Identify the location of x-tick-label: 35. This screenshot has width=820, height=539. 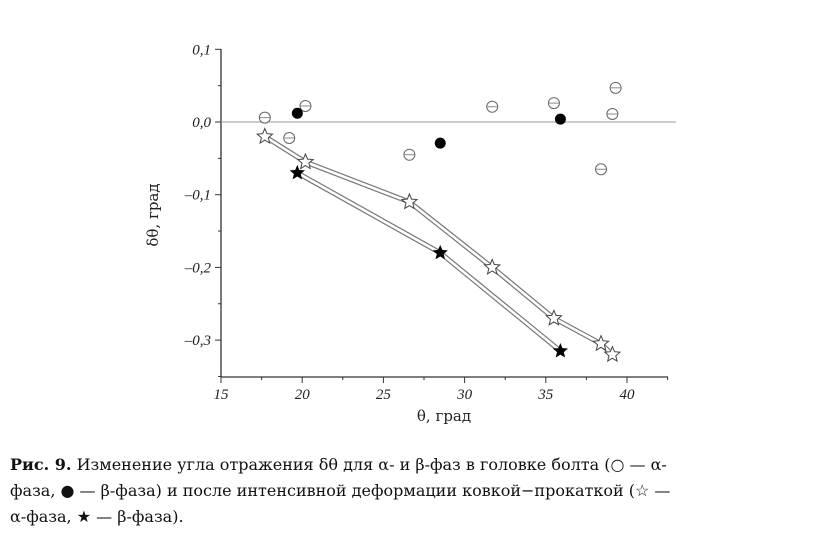
(545, 395).